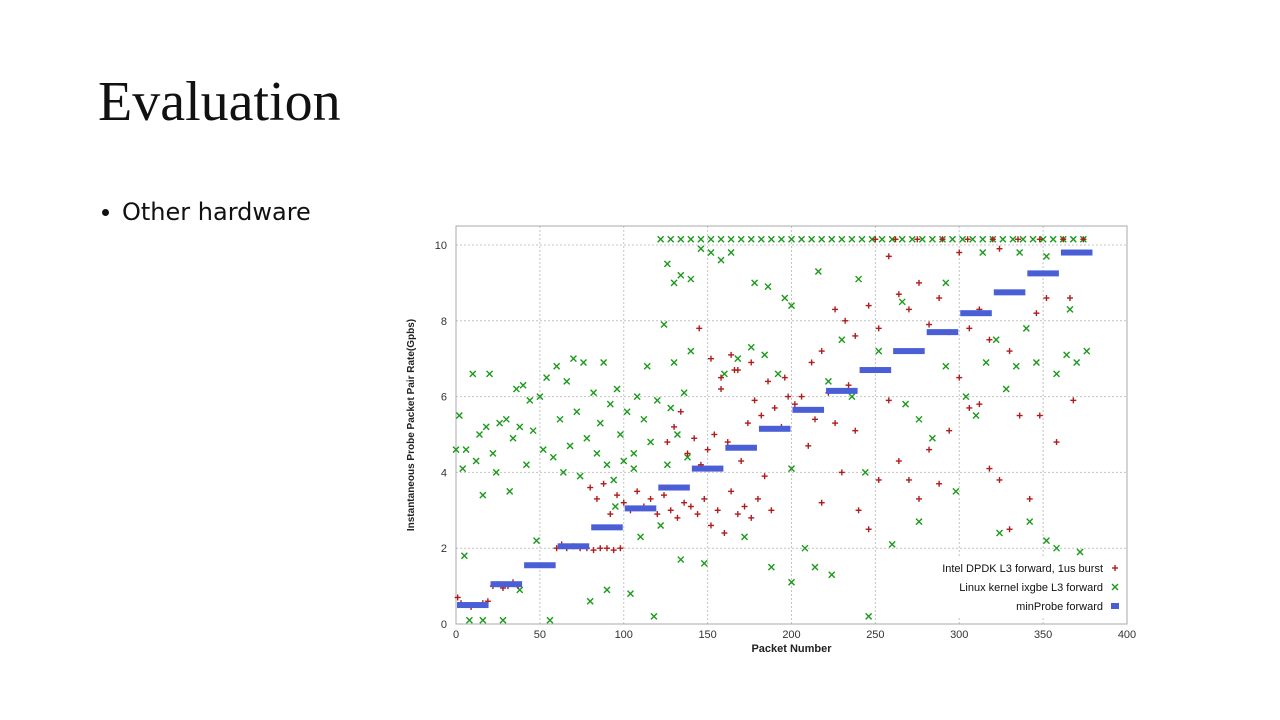 The image size is (1280, 720). Describe the element at coordinates (791, 649) in the screenshot. I see `x-axis-label: Packet Number` at that location.